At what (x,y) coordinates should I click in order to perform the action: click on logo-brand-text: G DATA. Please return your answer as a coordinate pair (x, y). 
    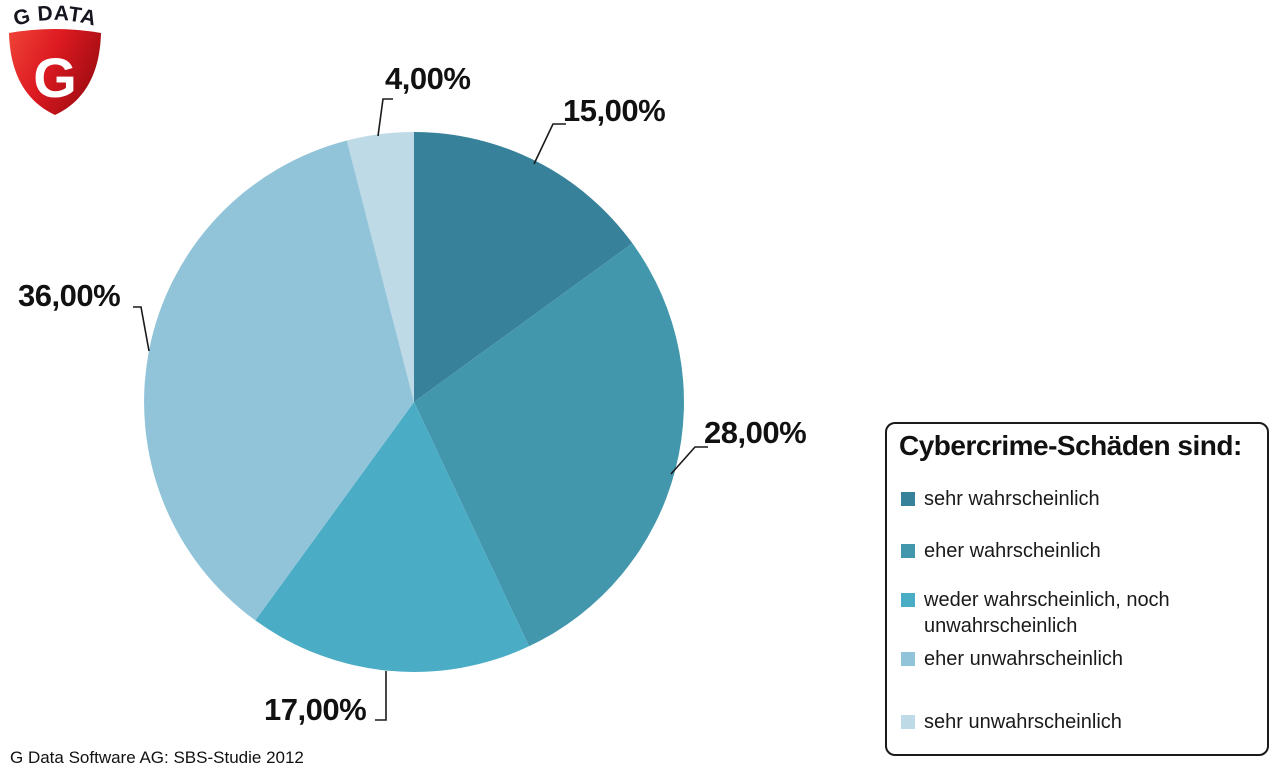
    Looking at the image, I should click on (55, 16).